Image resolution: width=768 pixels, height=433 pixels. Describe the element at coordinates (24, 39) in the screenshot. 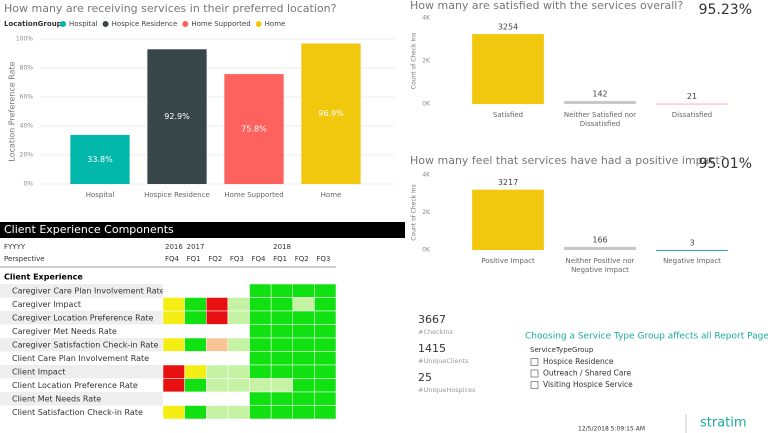

I see `y-tick-label: 100%` at that location.